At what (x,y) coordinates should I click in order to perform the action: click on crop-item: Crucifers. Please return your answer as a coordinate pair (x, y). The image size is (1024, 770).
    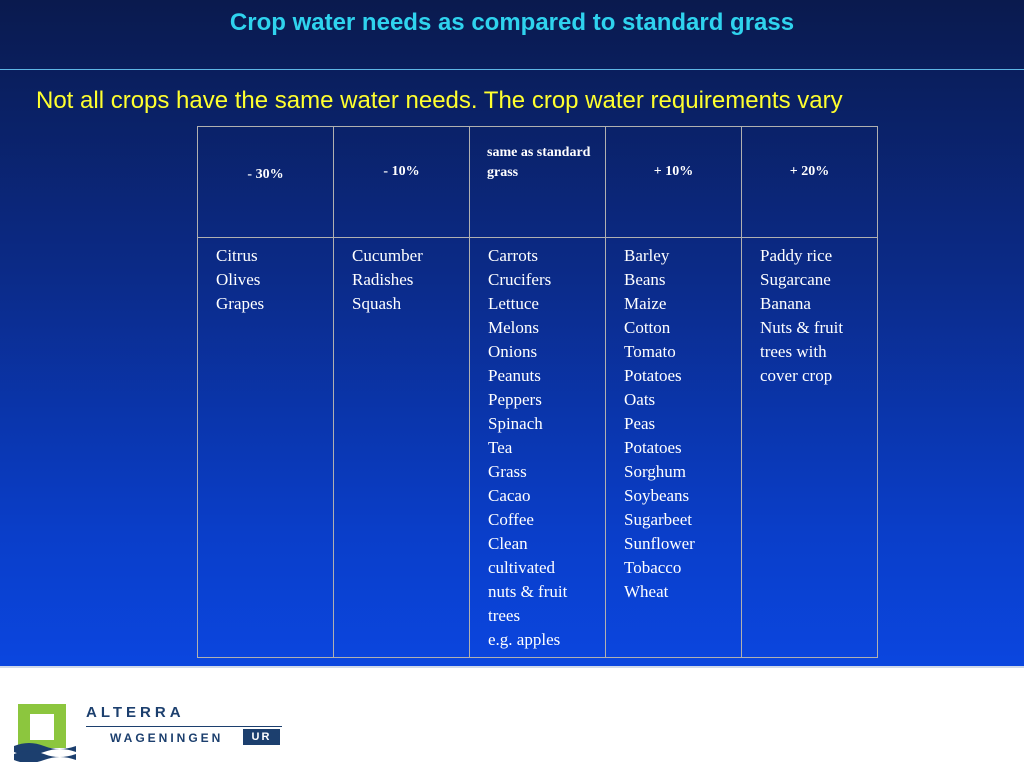
    Looking at the image, I should click on (520, 279).